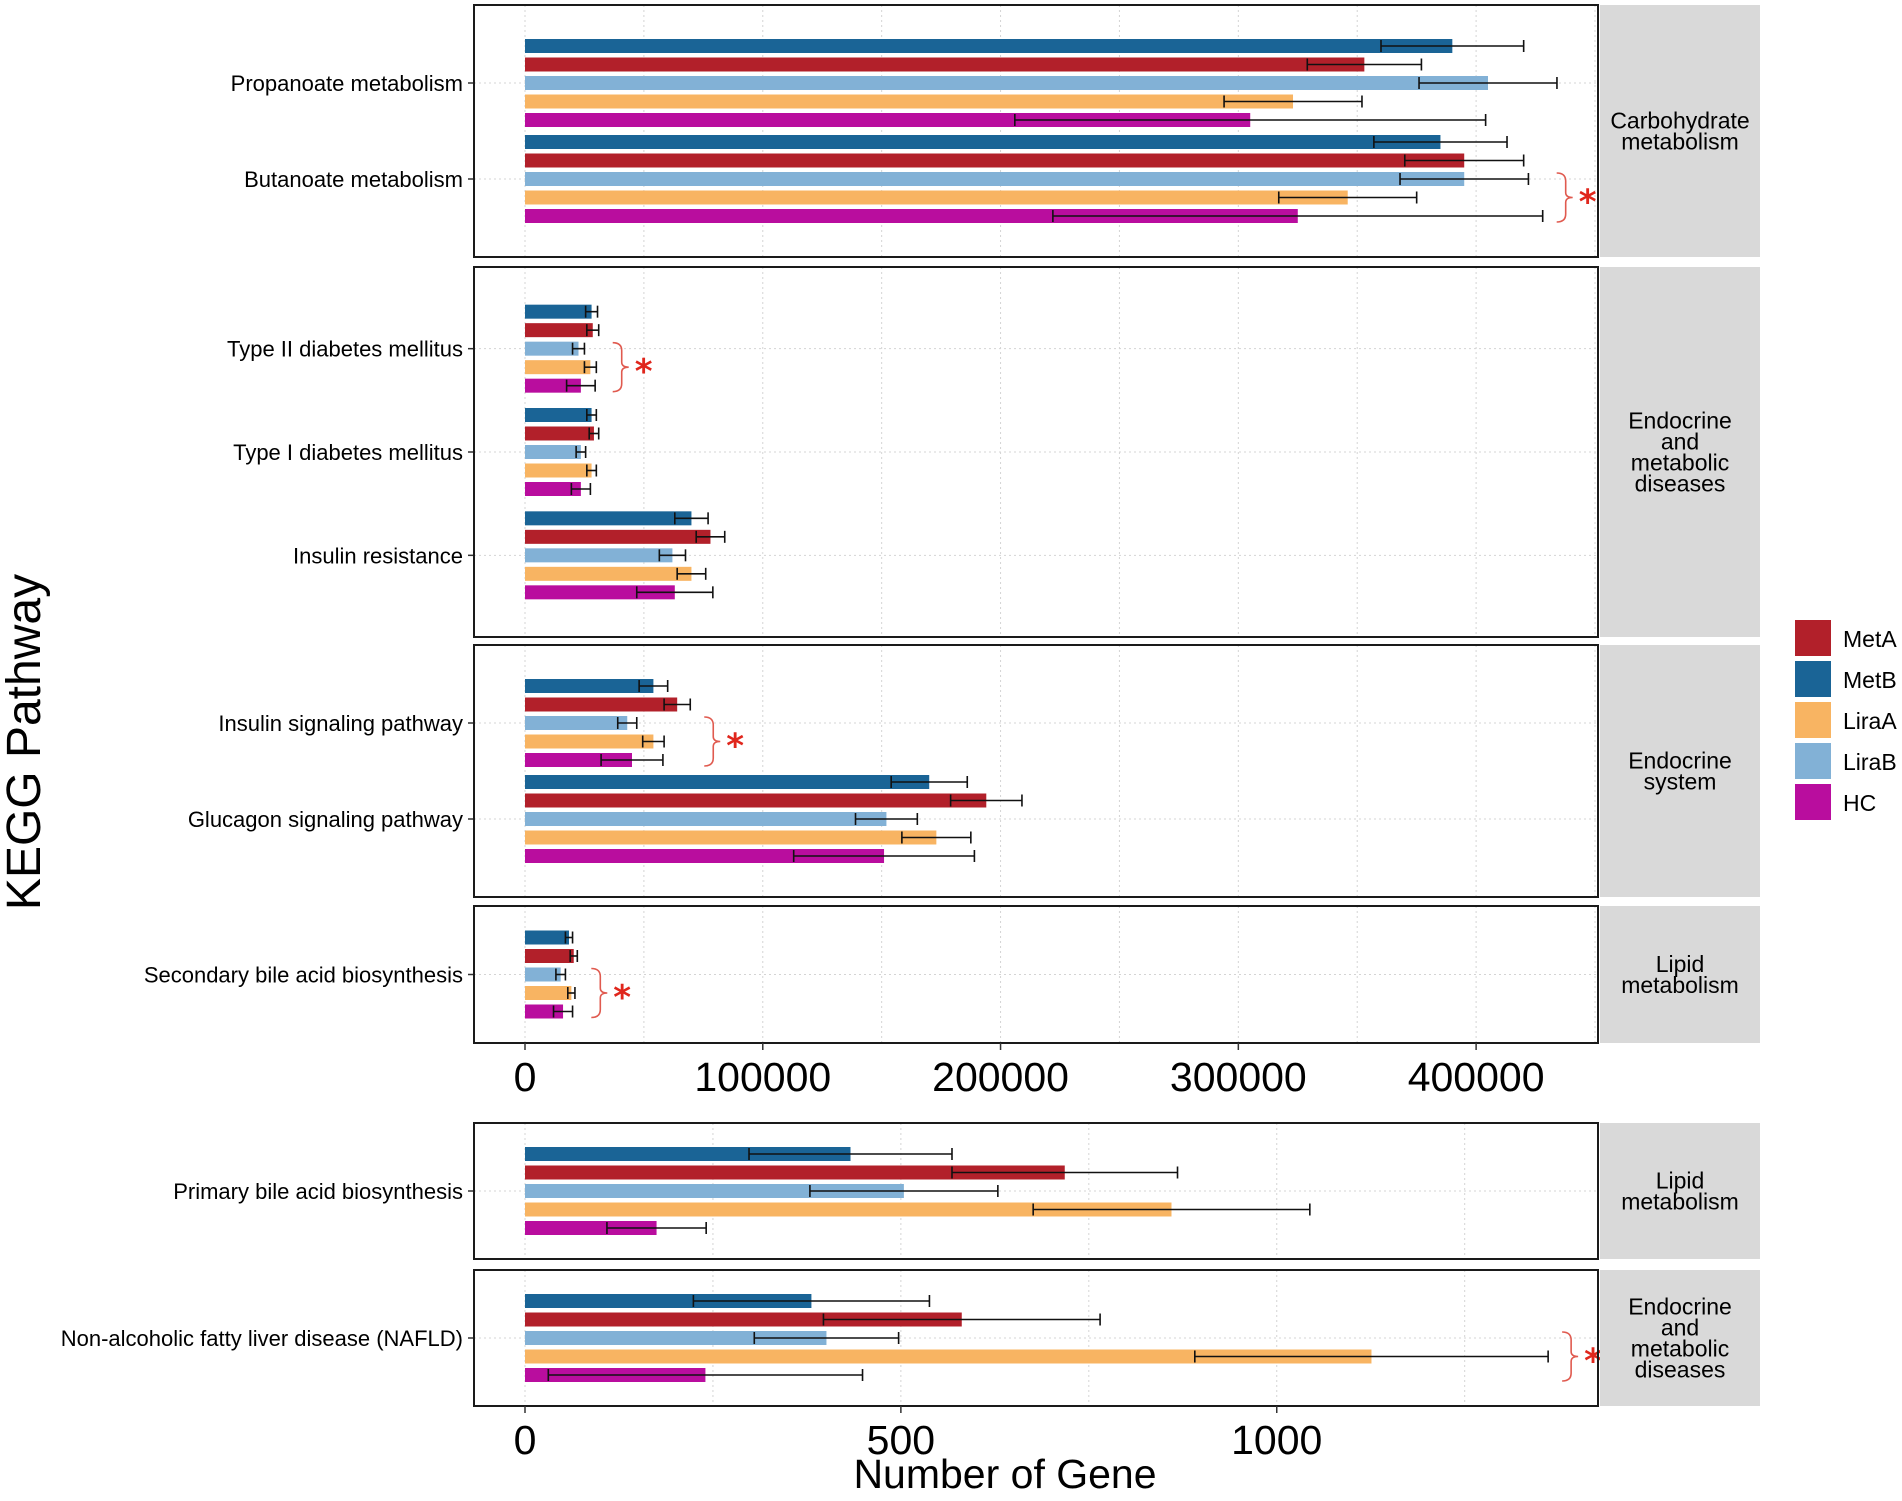 The height and width of the screenshot is (1501, 1902). What do you see at coordinates (622, 998) in the screenshot?
I see `secondary-bile-acid-biosynthesis-significance-star: *` at bounding box center [622, 998].